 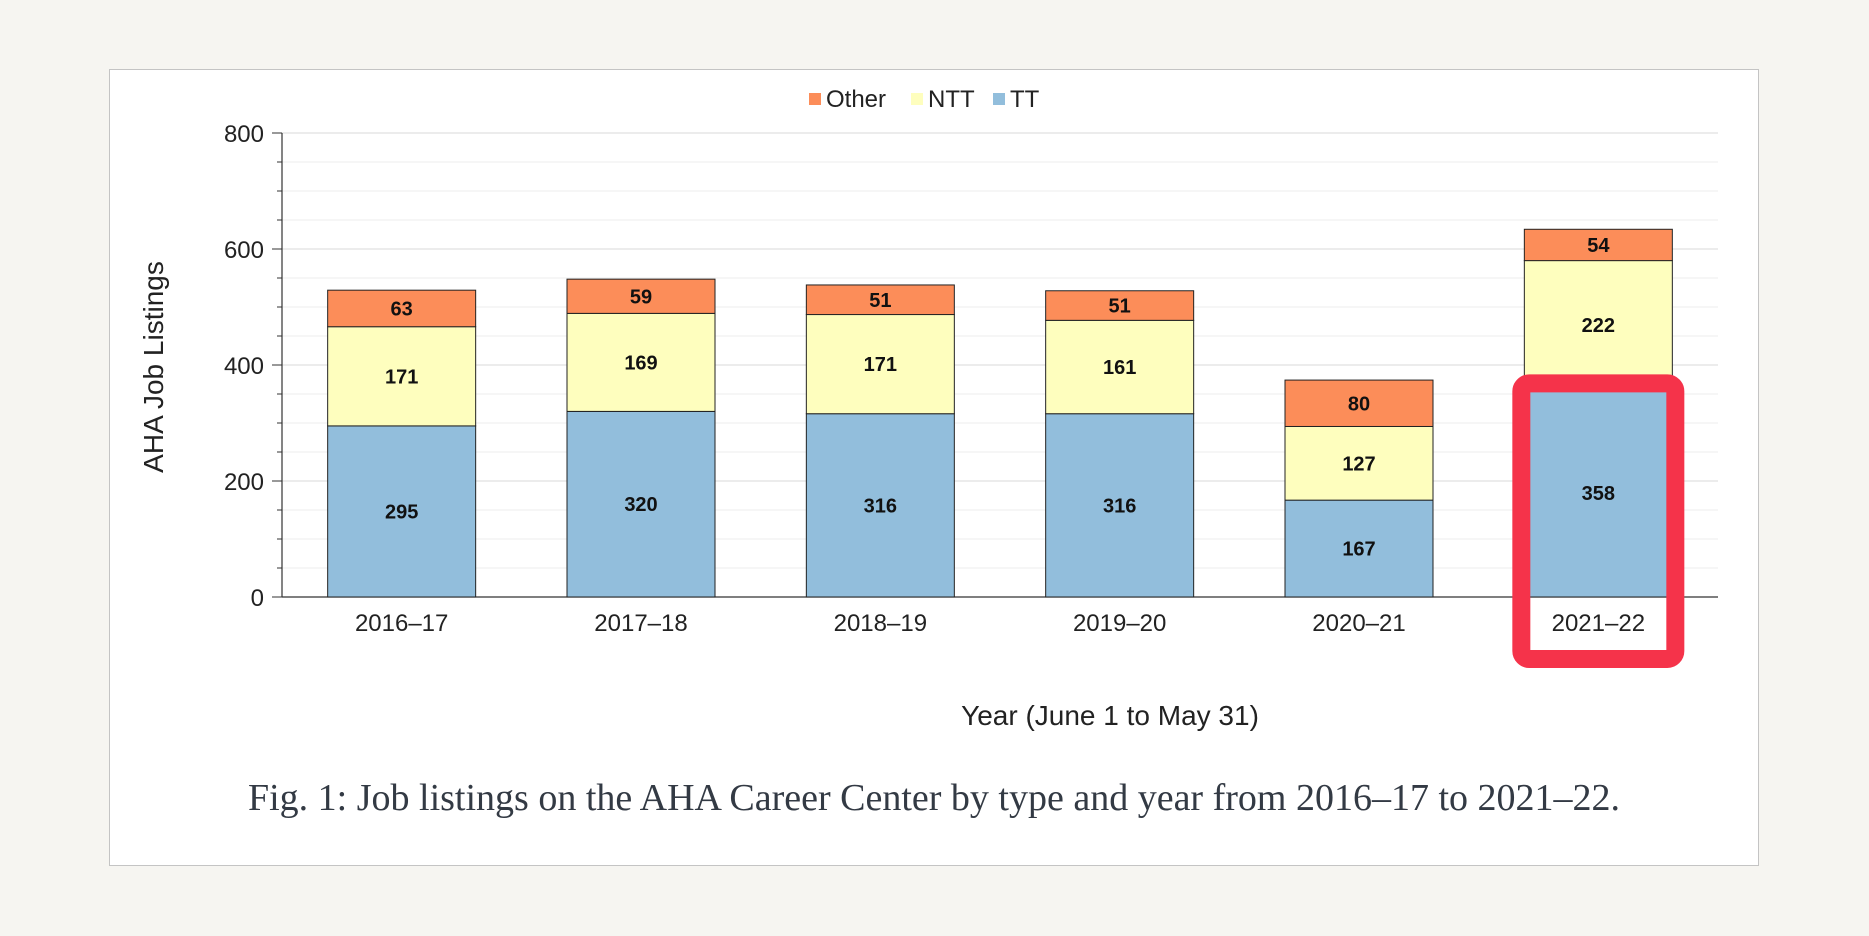 I want to click on legend-label: NTT, so click(x=951, y=99).